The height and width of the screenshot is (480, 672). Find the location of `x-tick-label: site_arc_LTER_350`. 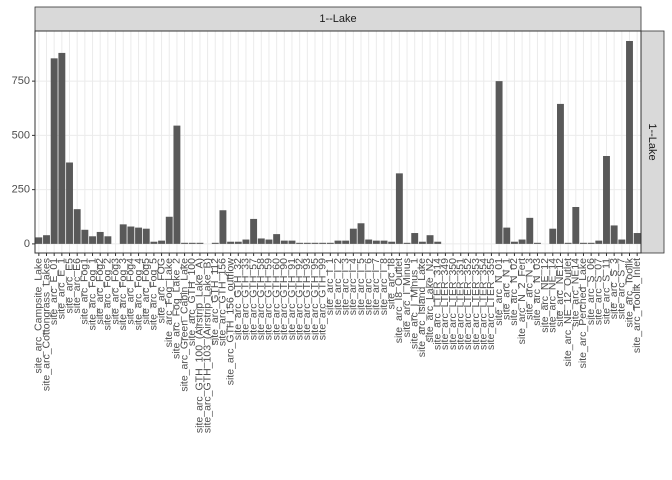

x-tick-label: site_arc_LTER_350 is located at coordinates (453, 304).